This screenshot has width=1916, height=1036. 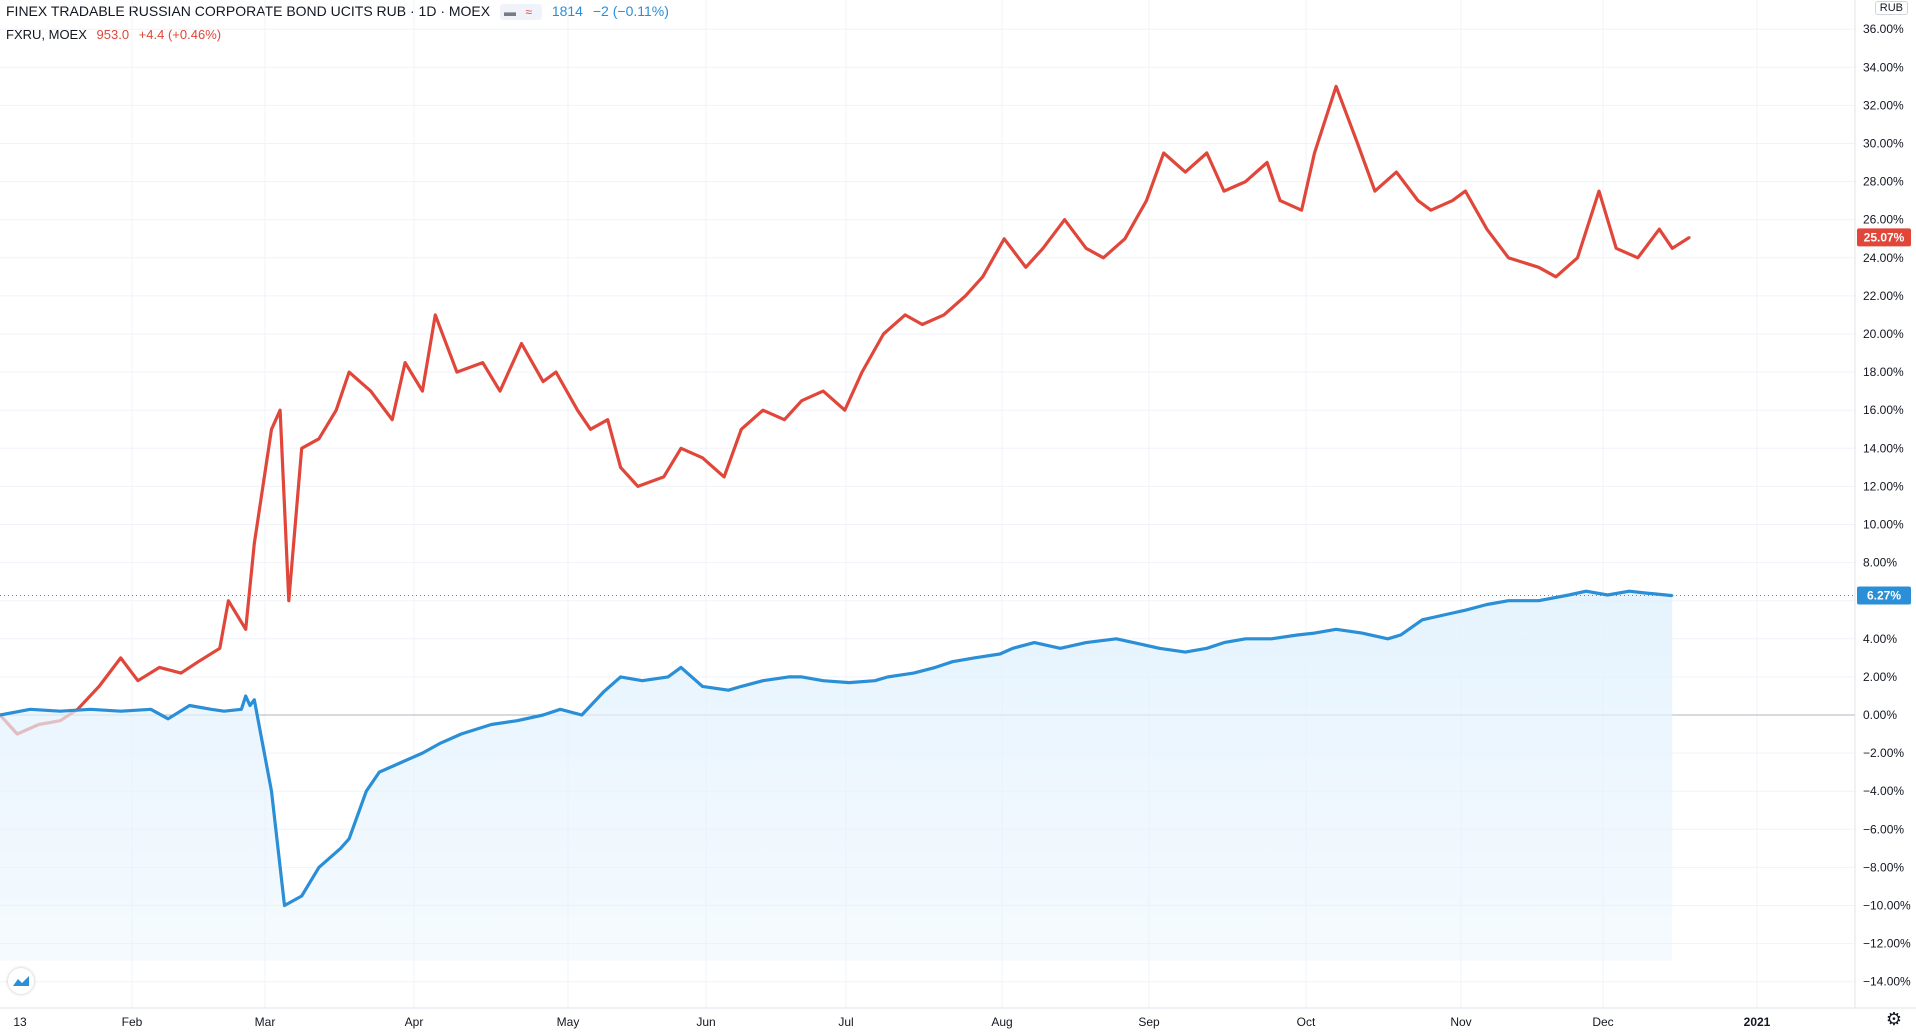 What do you see at coordinates (528, 12) in the screenshot?
I see `approx-icon: ≈` at bounding box center [528, 12].